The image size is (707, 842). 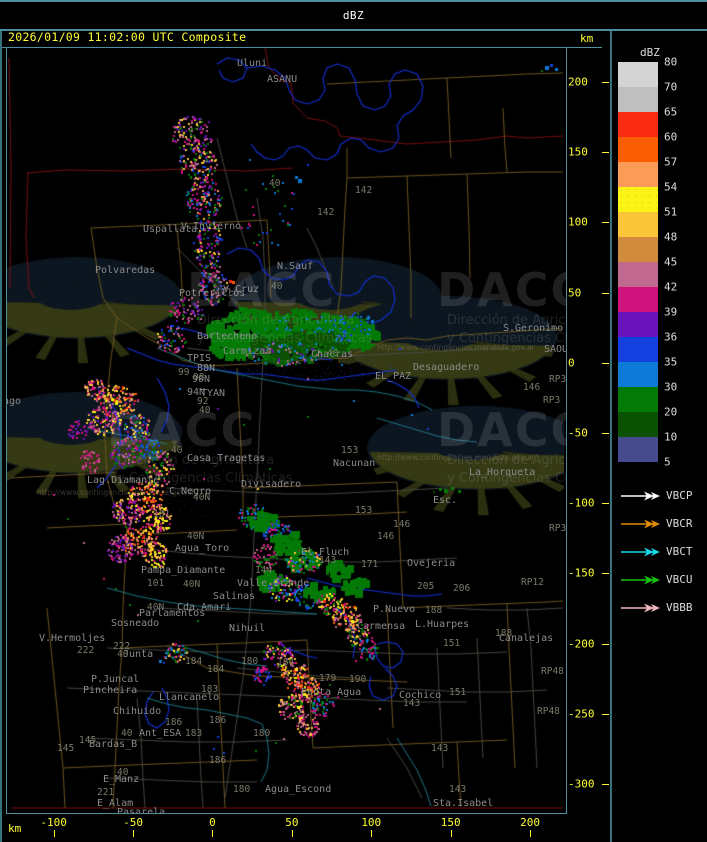 I want to click on window-title-bar: dBZ, so click(x=353, y=15).